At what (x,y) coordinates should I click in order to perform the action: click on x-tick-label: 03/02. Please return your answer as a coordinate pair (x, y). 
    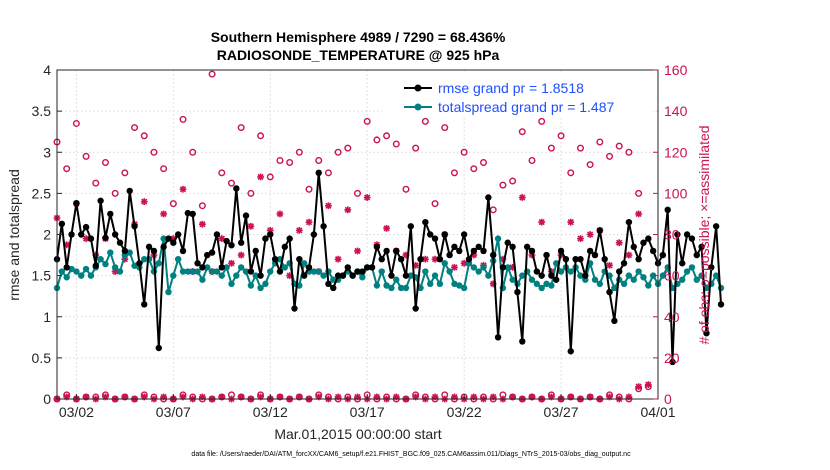
    Looking at the image, I should click on (76, 412).